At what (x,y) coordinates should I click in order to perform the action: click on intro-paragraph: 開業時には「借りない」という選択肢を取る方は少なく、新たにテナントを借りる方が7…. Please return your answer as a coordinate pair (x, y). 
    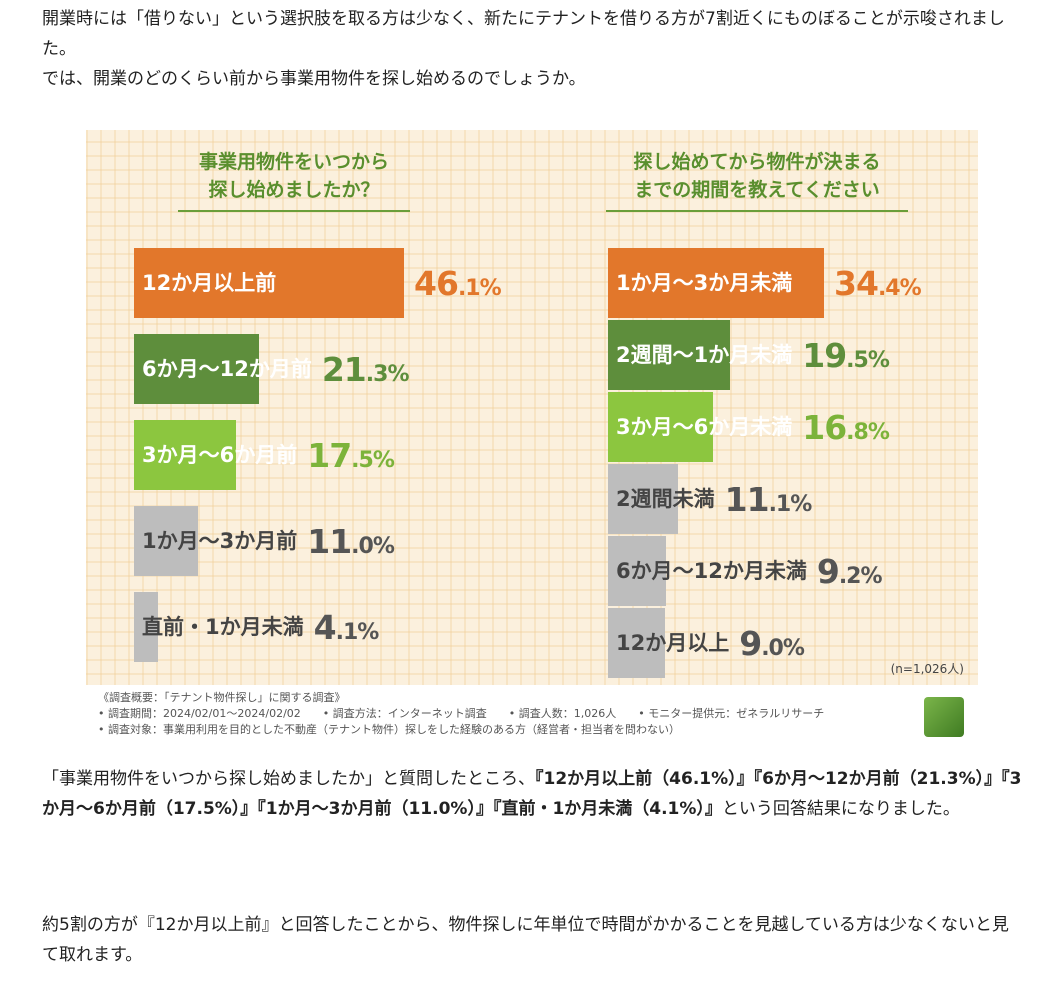
    Looking at the image, I should click on (532, 49).